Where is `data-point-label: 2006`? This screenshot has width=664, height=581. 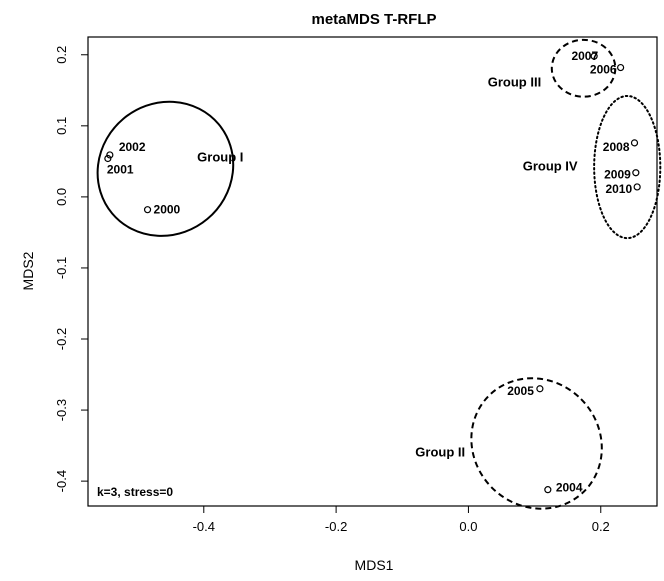
data-point-label: 2006 is located at coordinates (603, 70).